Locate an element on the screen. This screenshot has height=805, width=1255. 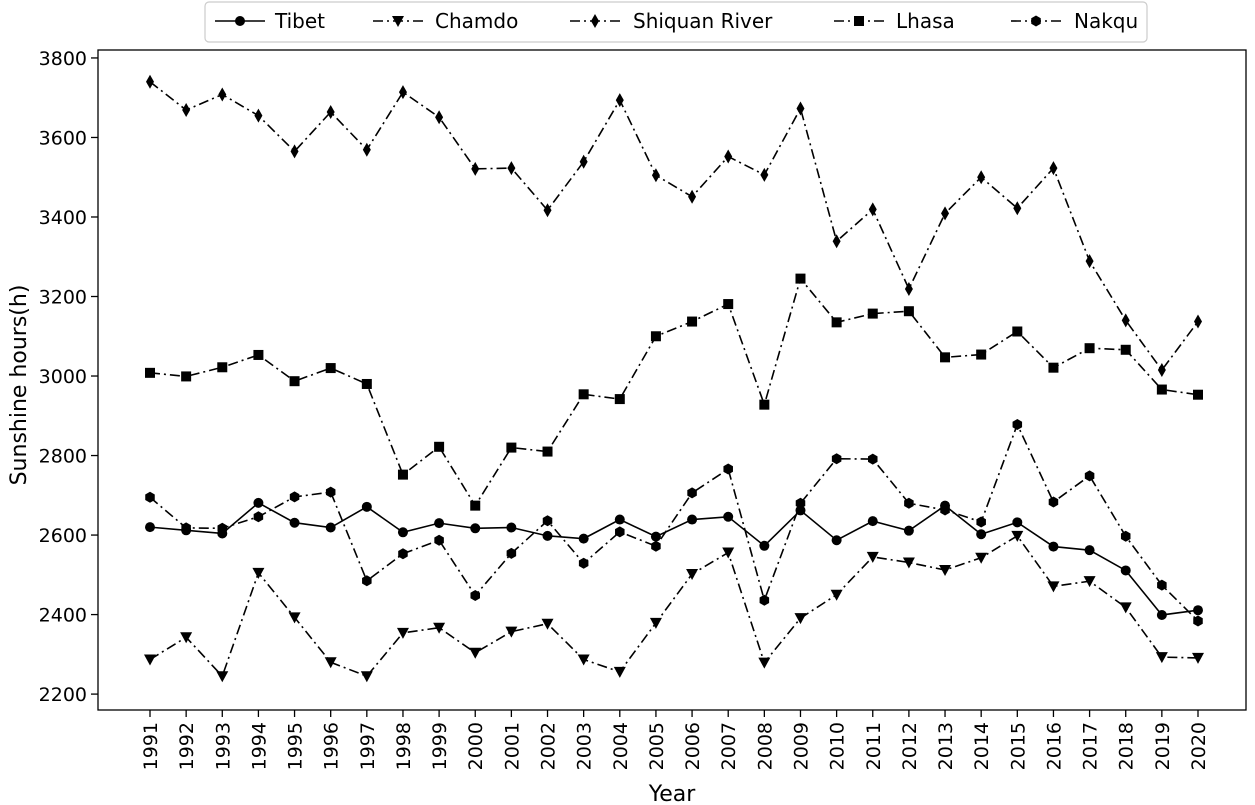
x-tick-label: 2012 is located at coordinates (910, 746).